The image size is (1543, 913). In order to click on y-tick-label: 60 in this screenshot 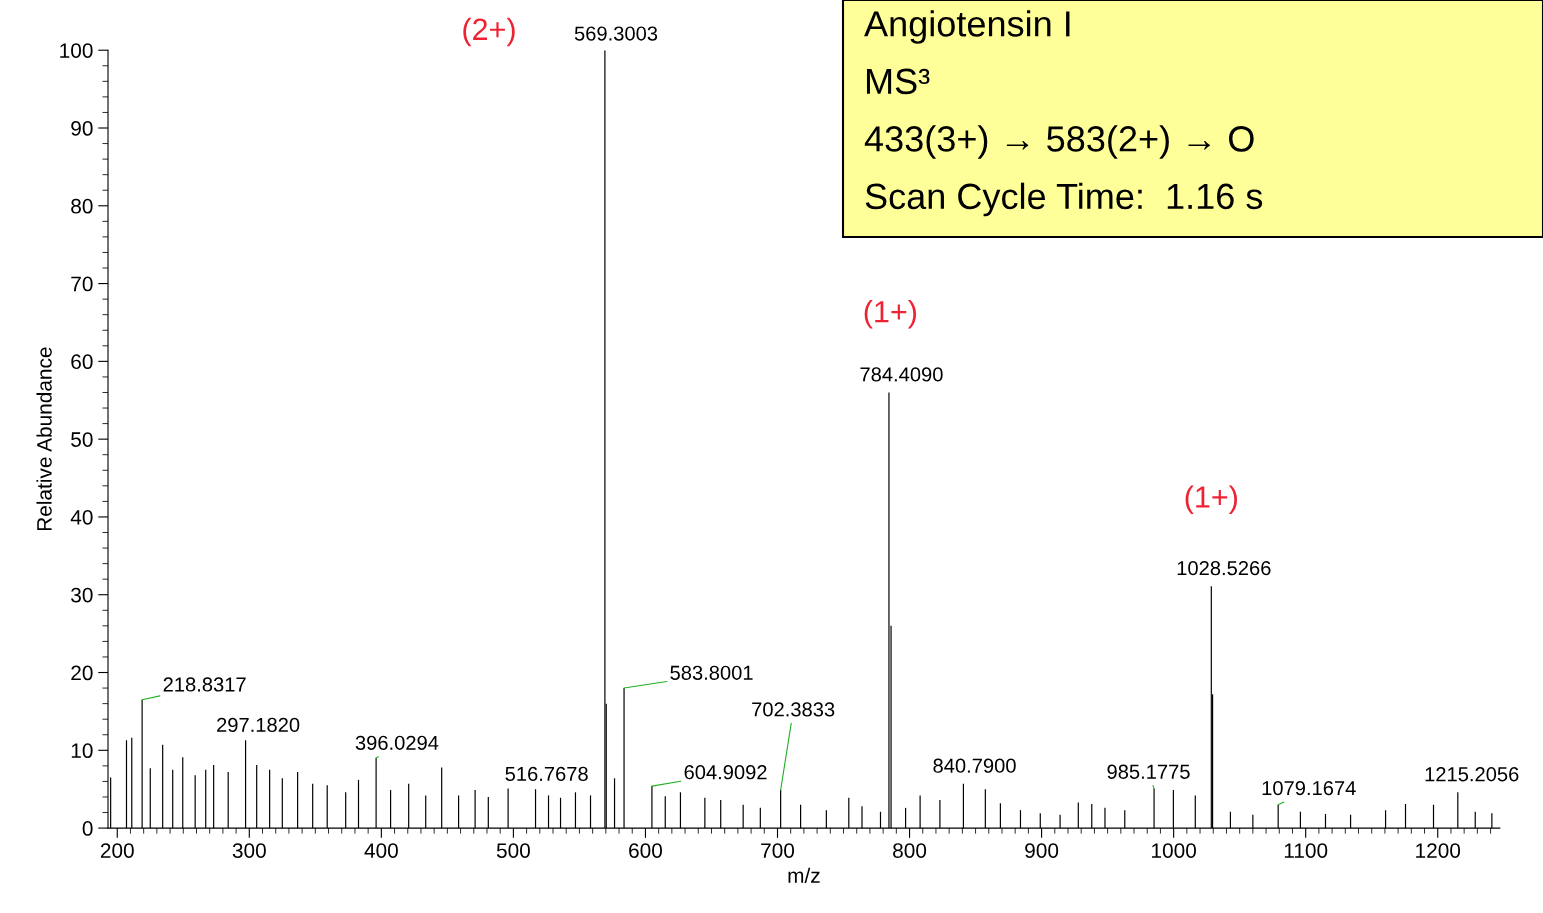, I will do `click(82, 362)`.